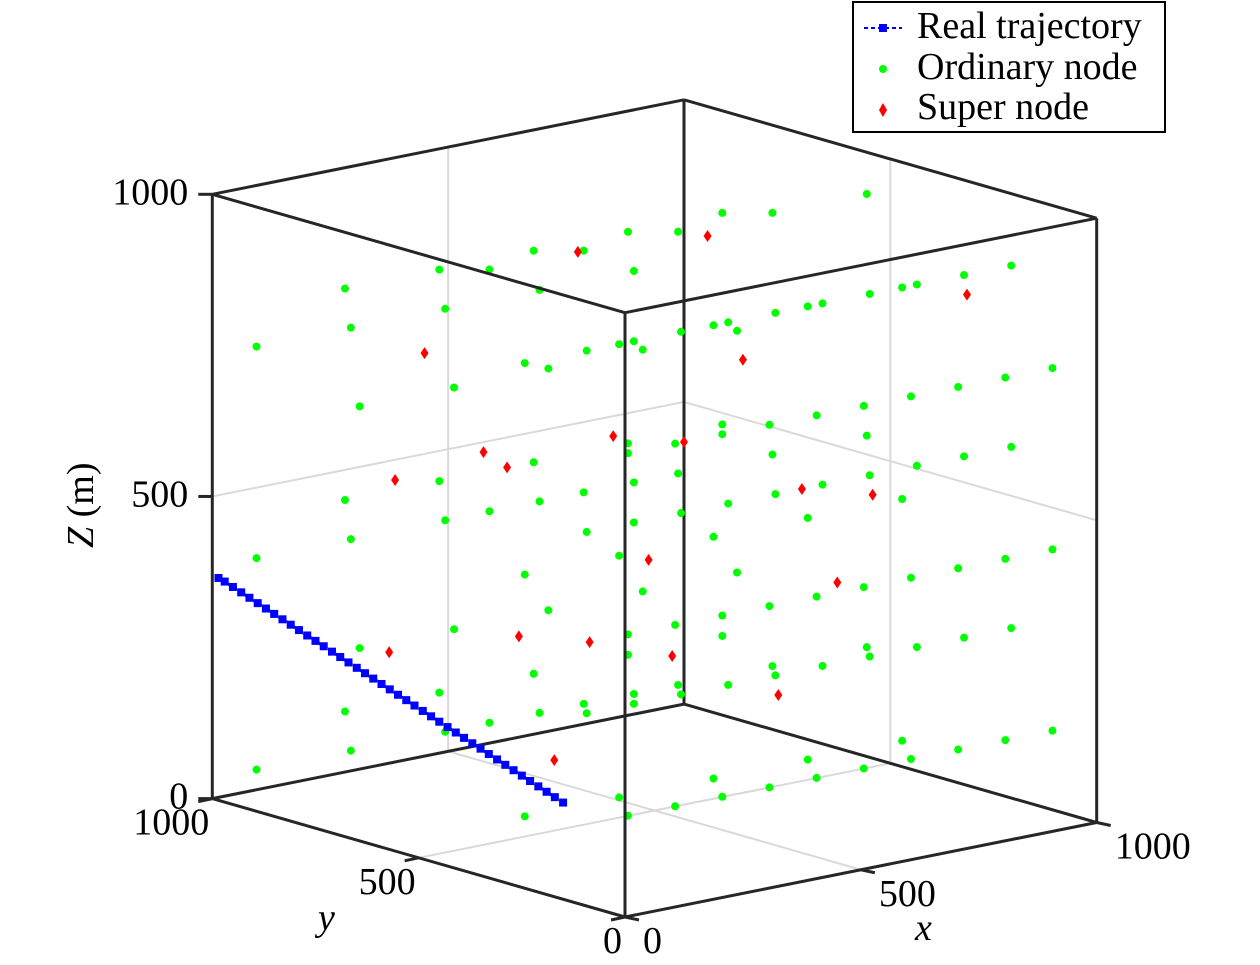 The image size is (1260, 965). Describe the element at coordinates (150, 192) in the screenshot. I see `z-tick-label: 1000` at that location.